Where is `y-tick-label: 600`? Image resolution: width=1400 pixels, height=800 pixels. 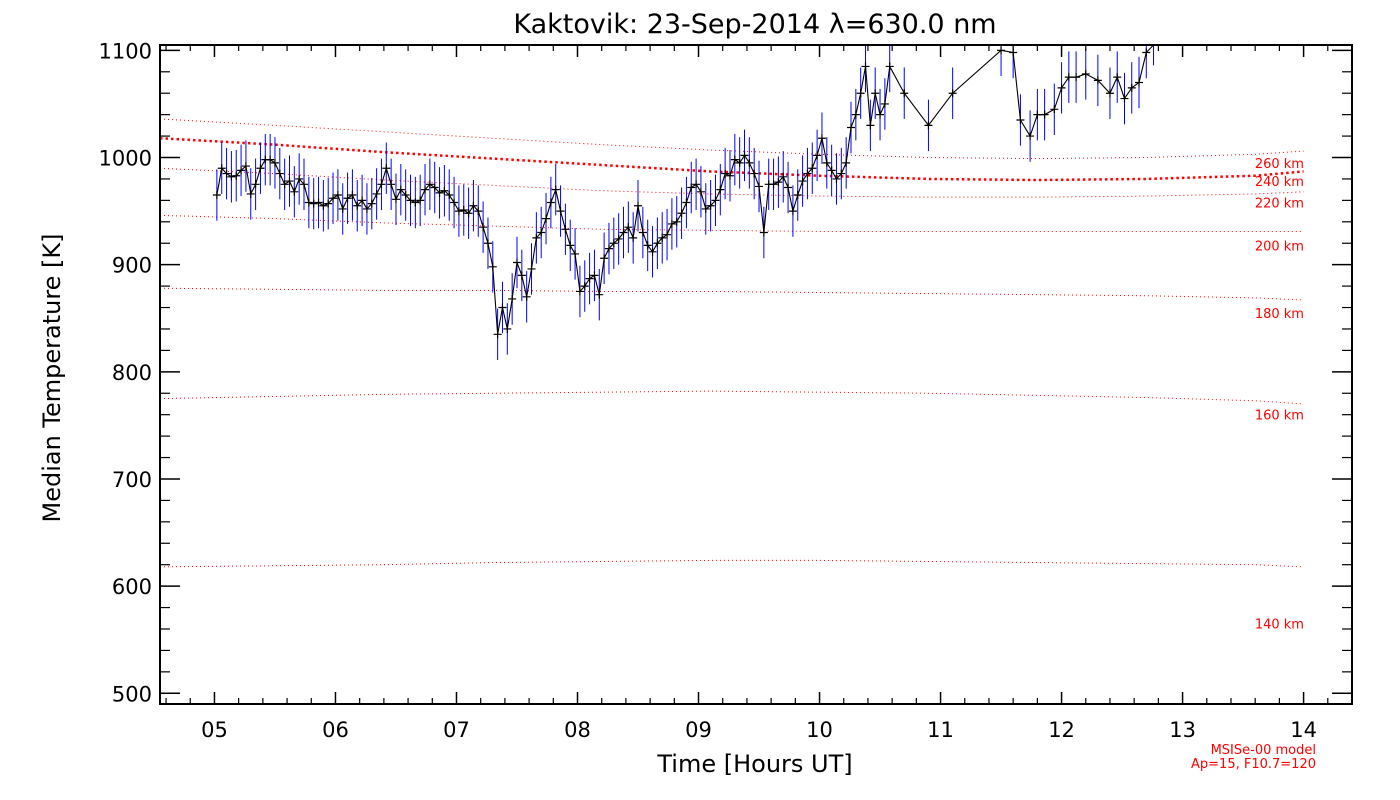
y-tick-label: 600 is located at coordinates (132, 587).